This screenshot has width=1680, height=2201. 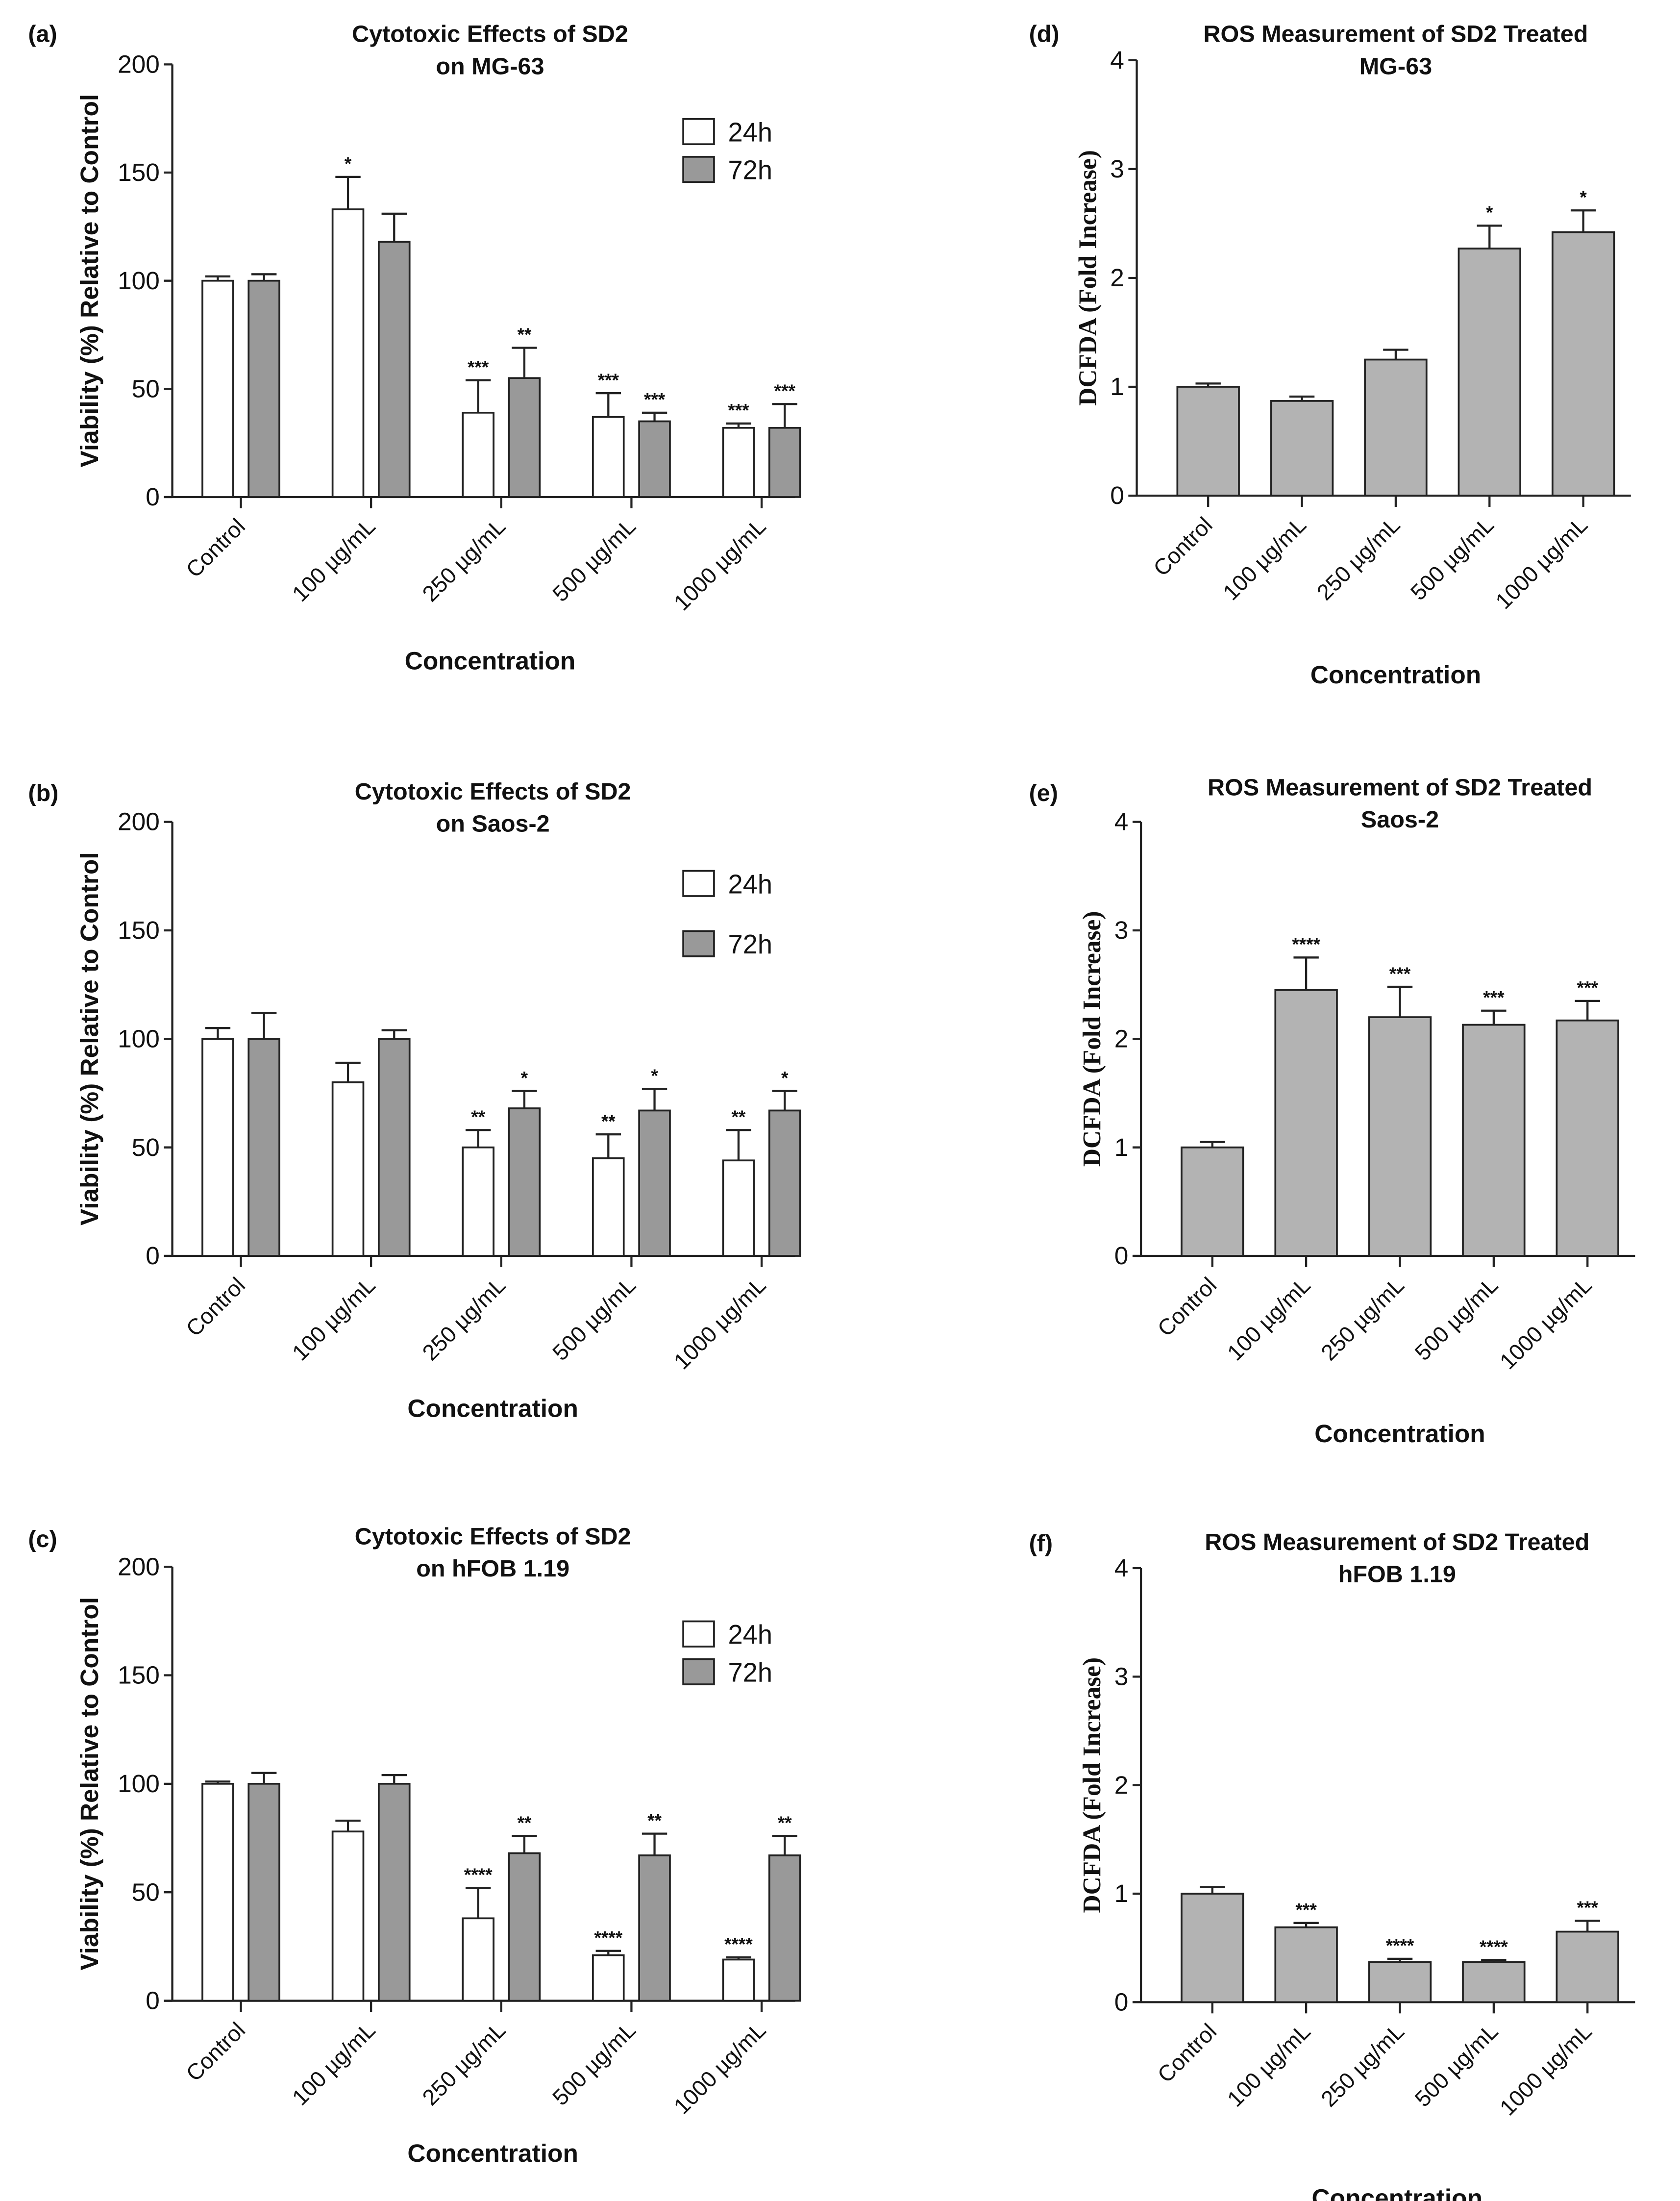 What do you see at coordinates (492, 1568) in the screenshot?
I see `chart-title: on hFOB 1.19` at bounding box center [492, 1568].